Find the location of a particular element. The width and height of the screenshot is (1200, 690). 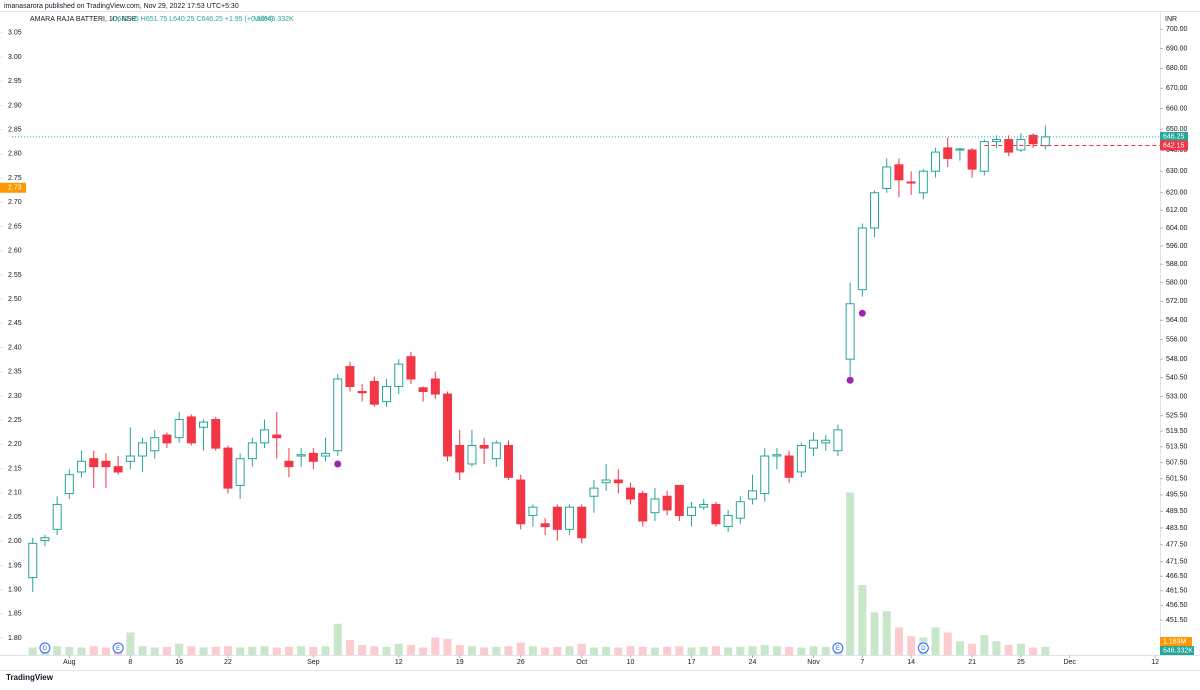

y2-tick-label: 1.90 is located at coordinates (15, 589).